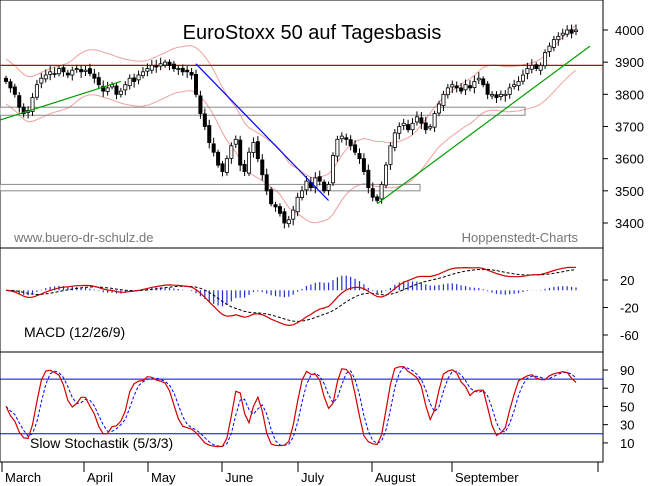 This screenshot has width=660, height=486. What do you see at coordinates (629, 94) in the screenshot?
I see `price-tick-label: 3800` at bounding box center [629, 94].